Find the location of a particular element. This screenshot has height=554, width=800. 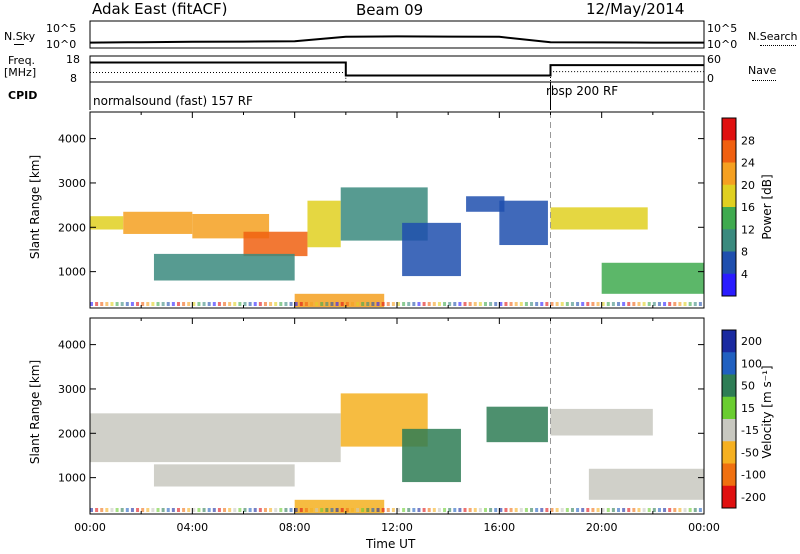

colorbar-tick-label: 4 is located at coordinates (744, 274).